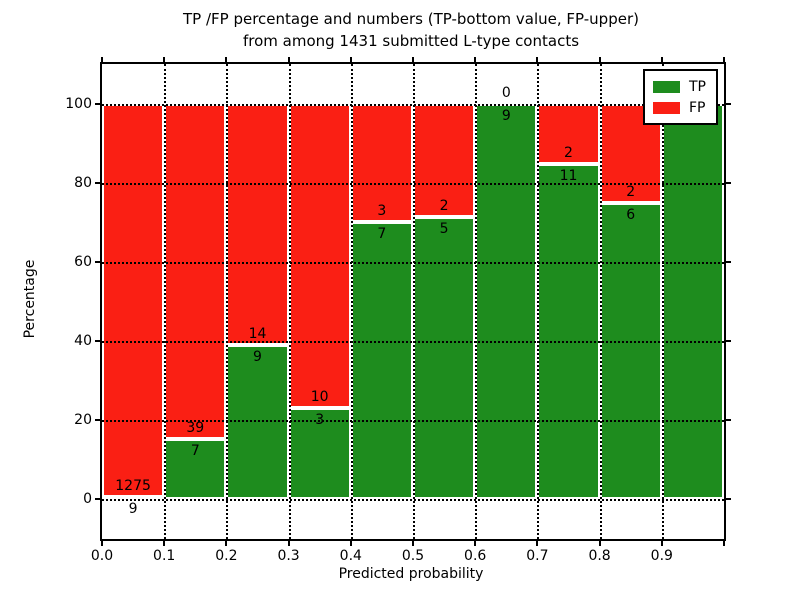  What do you see at coordinates (537, 556) in the screenshot?
I see `x-tick-label: 0.7` at bounding box center [537, 556].